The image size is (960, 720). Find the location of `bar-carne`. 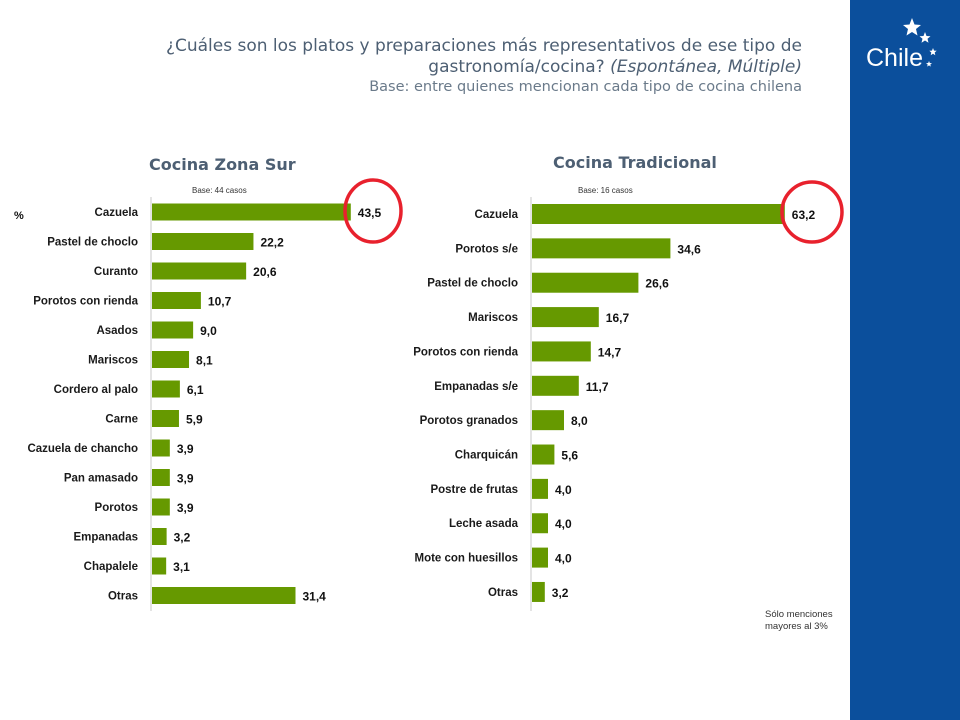

bar-carne is located at coordinates (165, 418).